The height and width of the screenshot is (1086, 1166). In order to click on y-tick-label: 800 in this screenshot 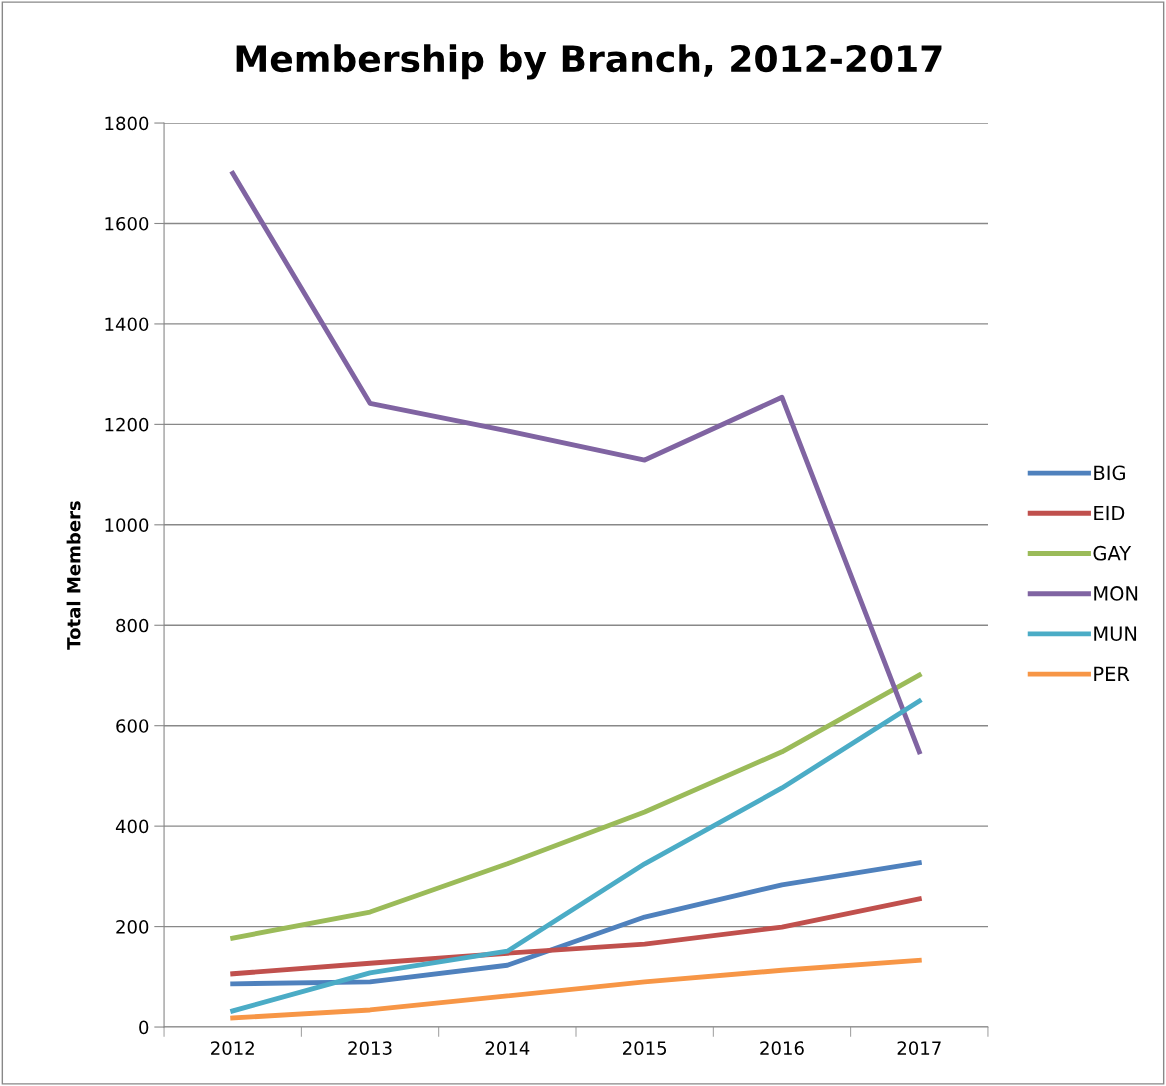, I will do `click(132, 625)`.